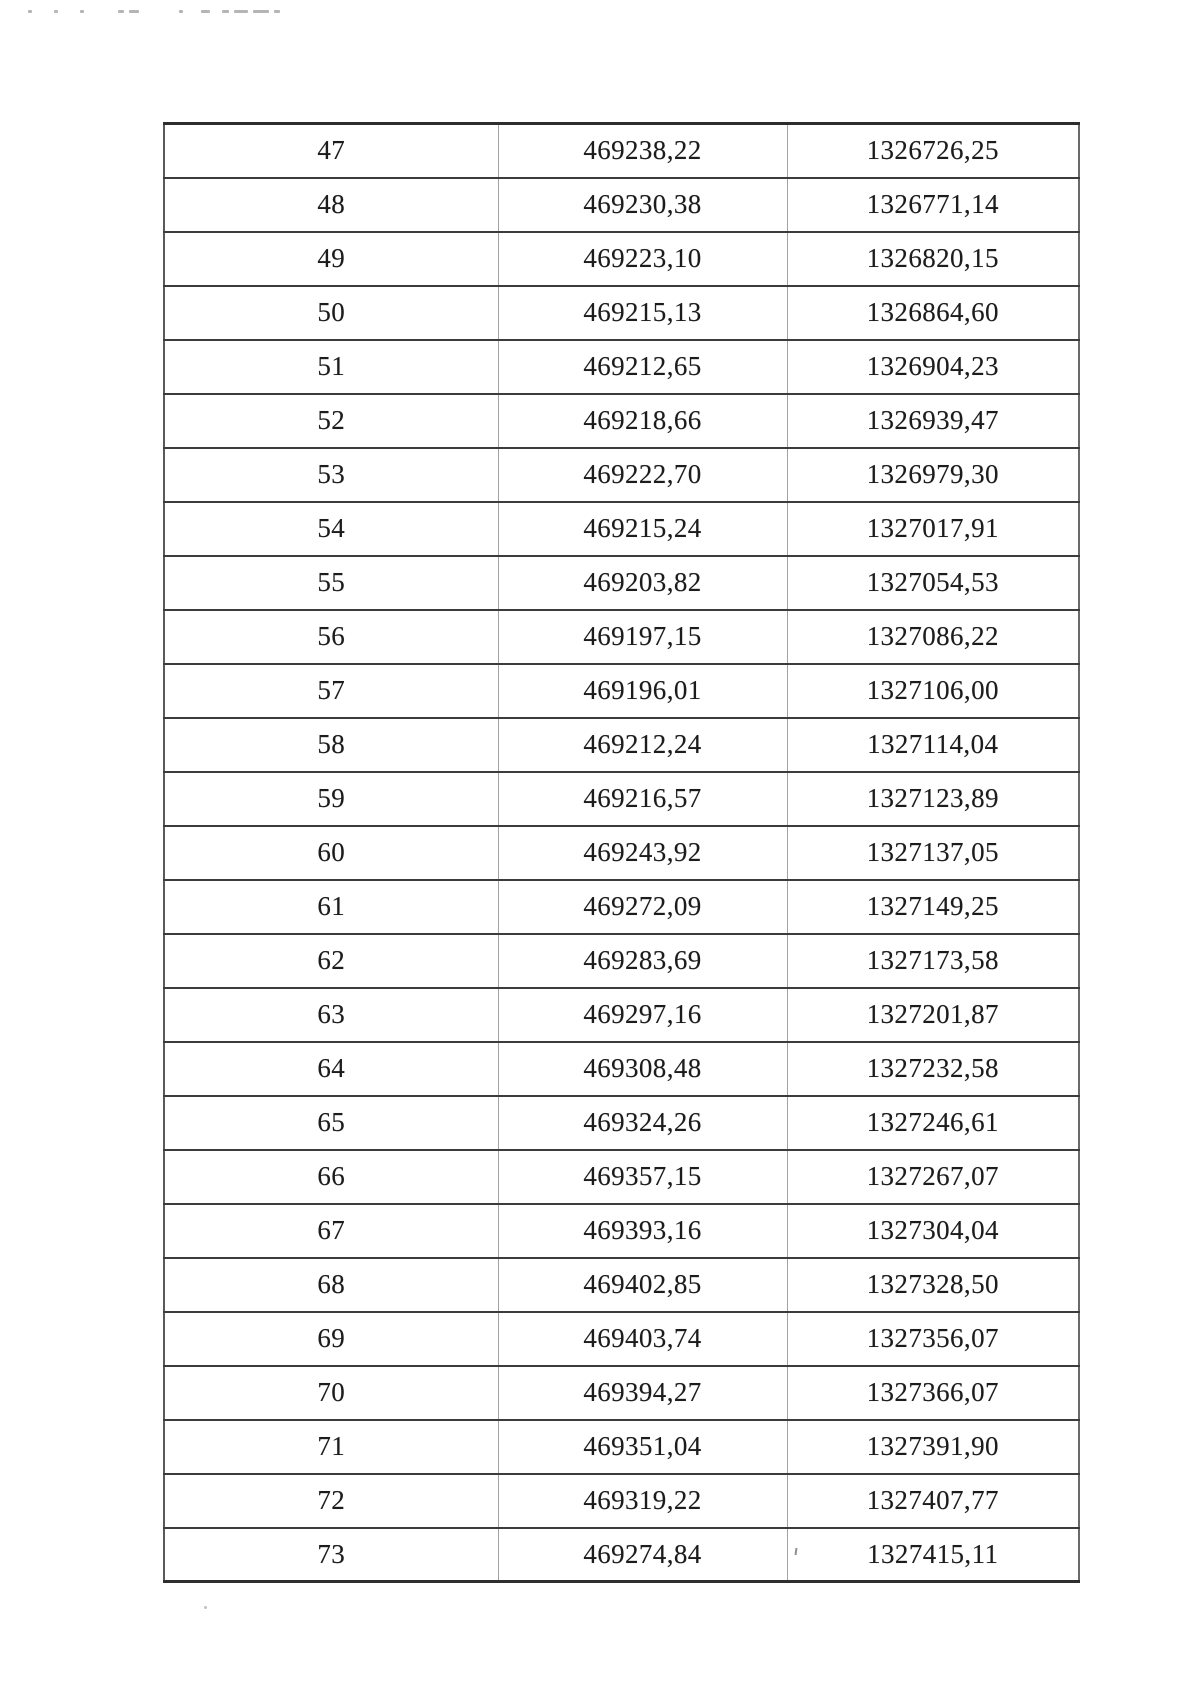 Image resolution: width=1200 pixels, height=1697 pixels. Describe the element at coordinates (933, 1554) in the screenshot. I see `y-coordinate-cell: 1327415,11` at that location.